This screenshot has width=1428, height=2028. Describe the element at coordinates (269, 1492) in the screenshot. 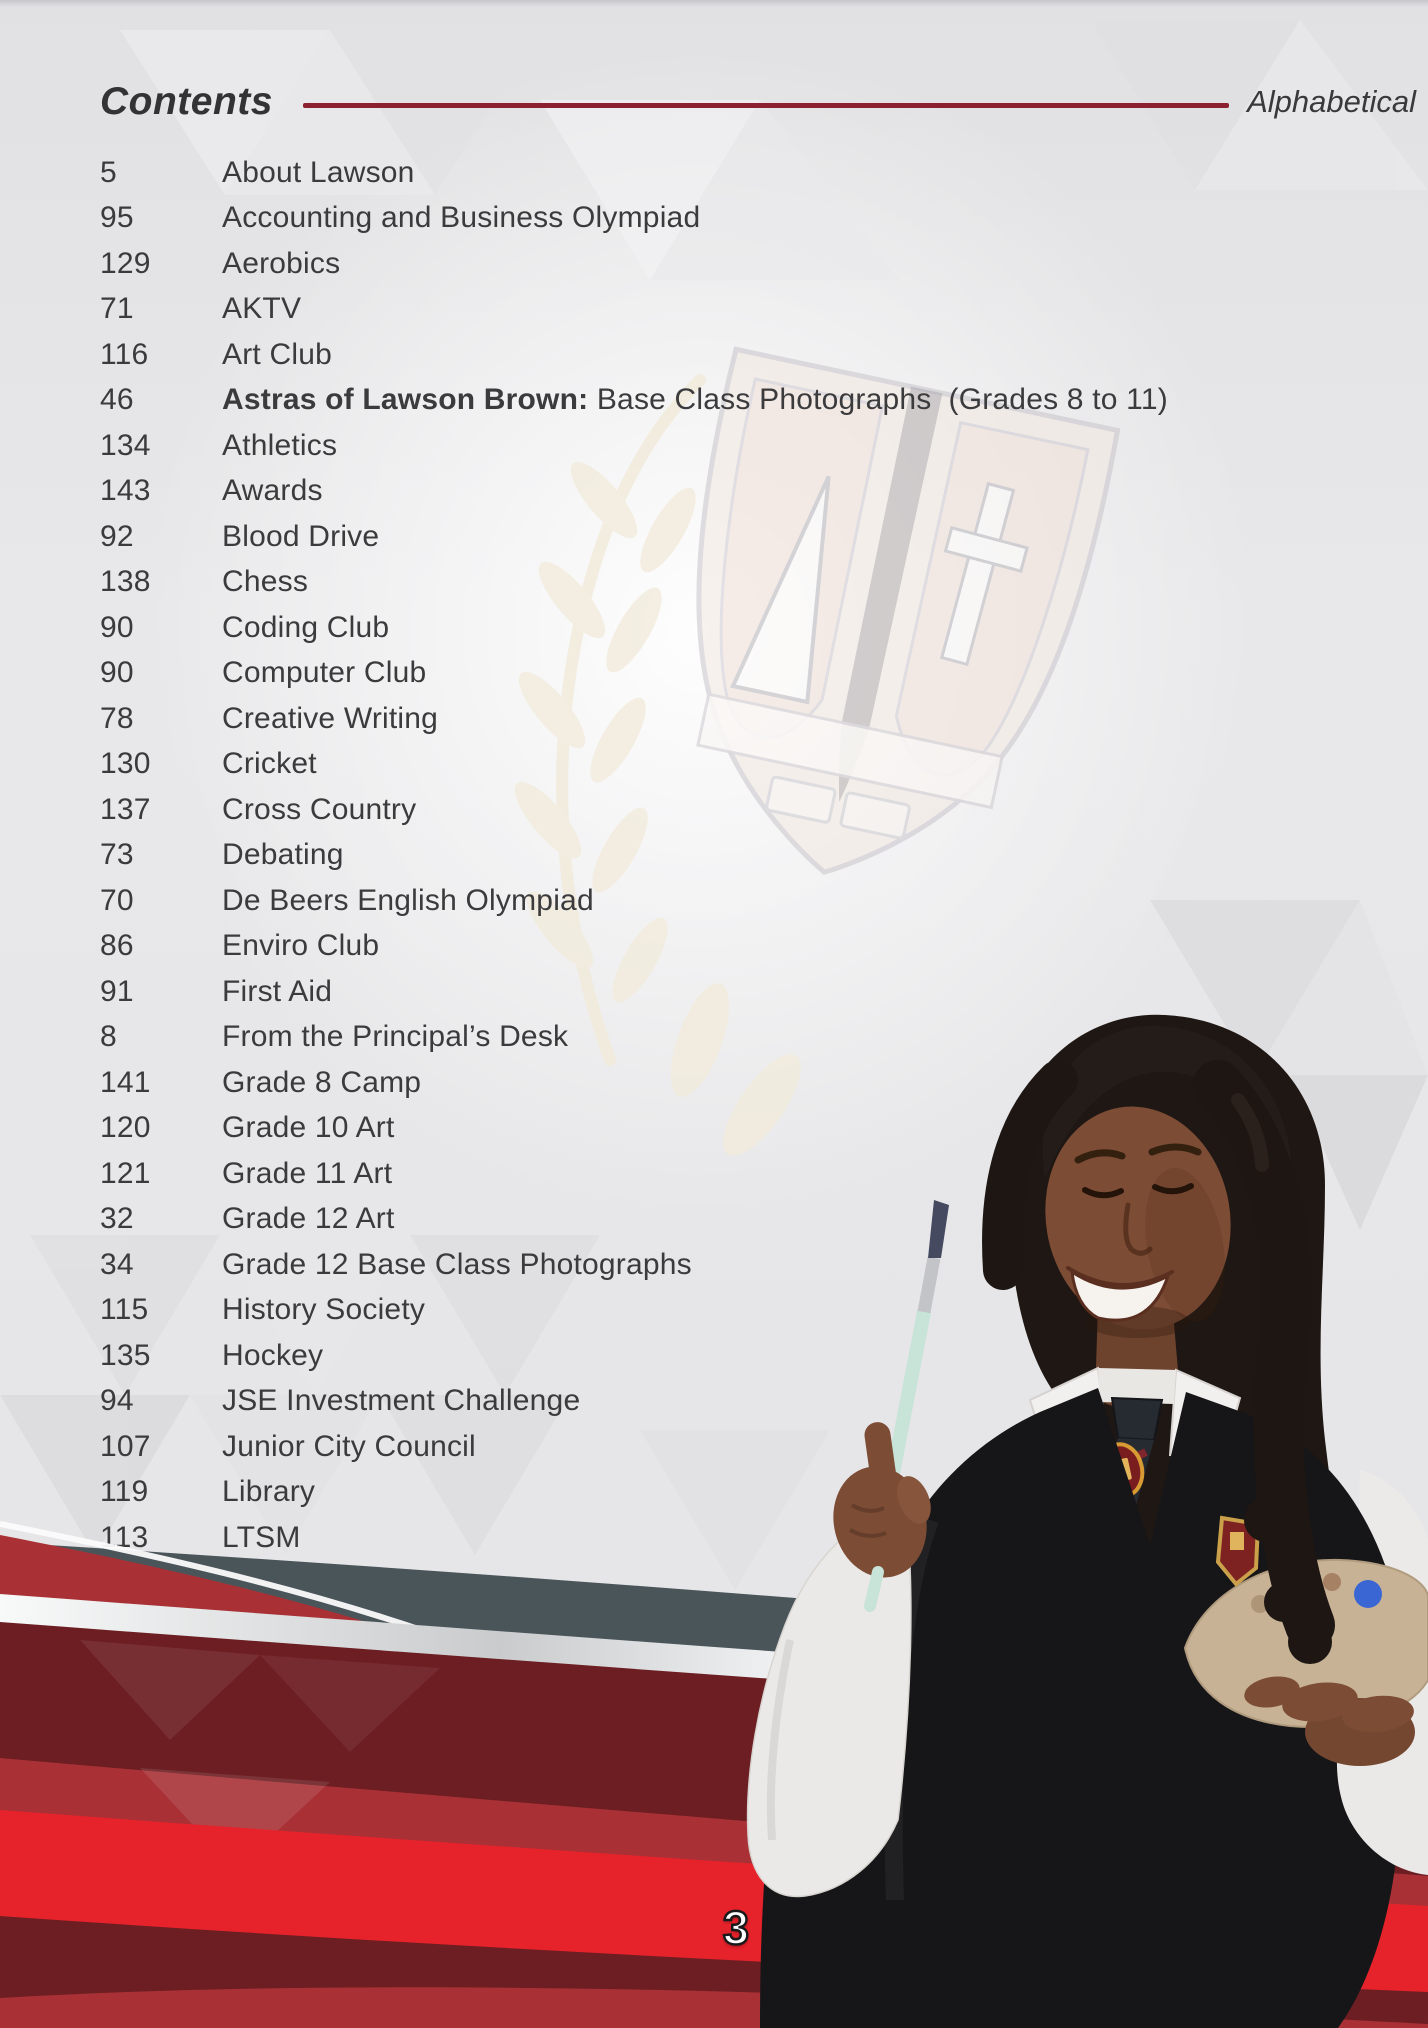

I see `toc-title: Library` at that location.